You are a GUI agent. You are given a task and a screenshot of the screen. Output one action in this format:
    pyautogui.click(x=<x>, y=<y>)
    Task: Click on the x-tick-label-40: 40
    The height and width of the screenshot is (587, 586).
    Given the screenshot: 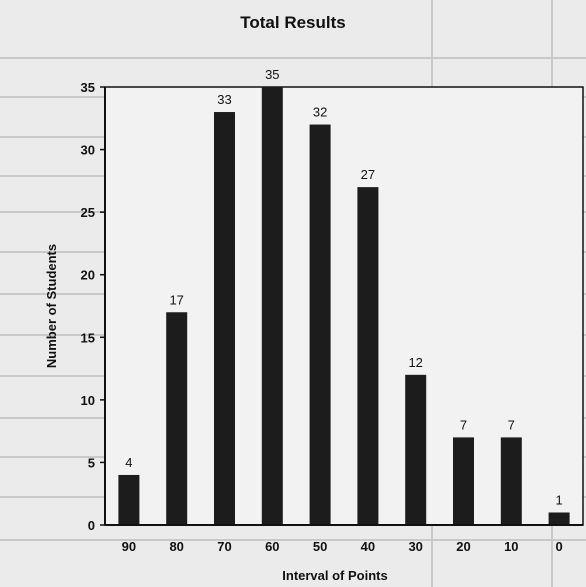 What is the action you would take?
    pyautogui.click(x=368, y=546)
    